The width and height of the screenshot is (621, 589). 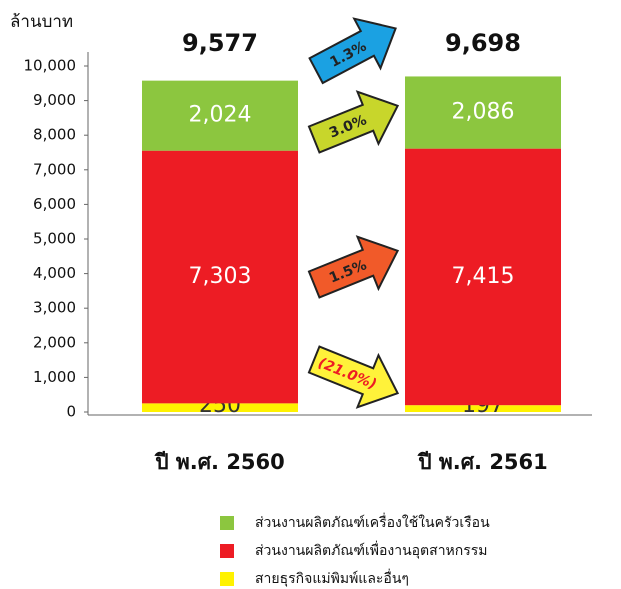 I want to click on y-tick-label: 9,000, so click(x=54, y=100).